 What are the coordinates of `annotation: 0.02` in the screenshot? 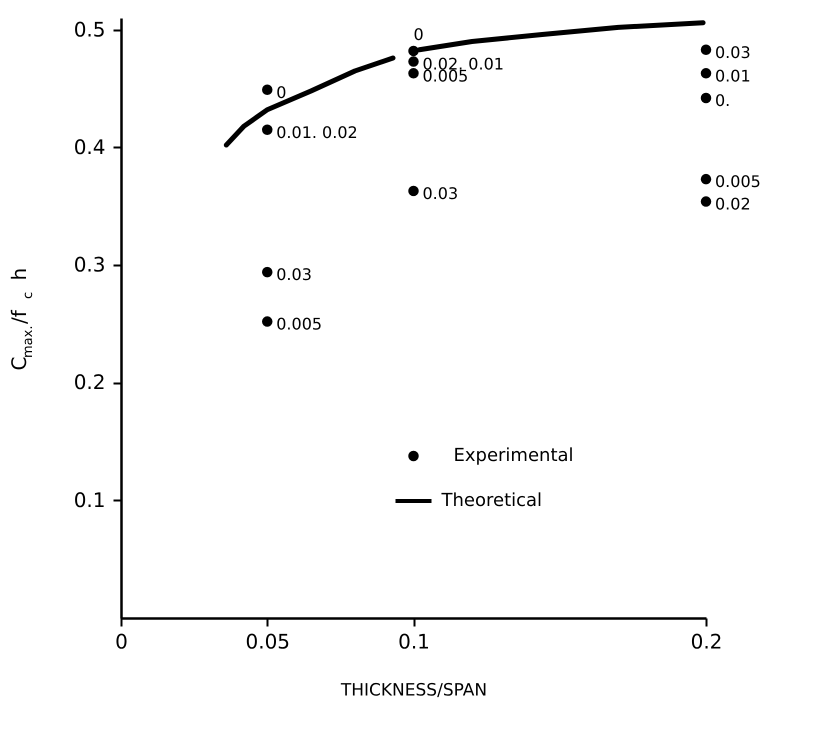 It's located at (733, 204).